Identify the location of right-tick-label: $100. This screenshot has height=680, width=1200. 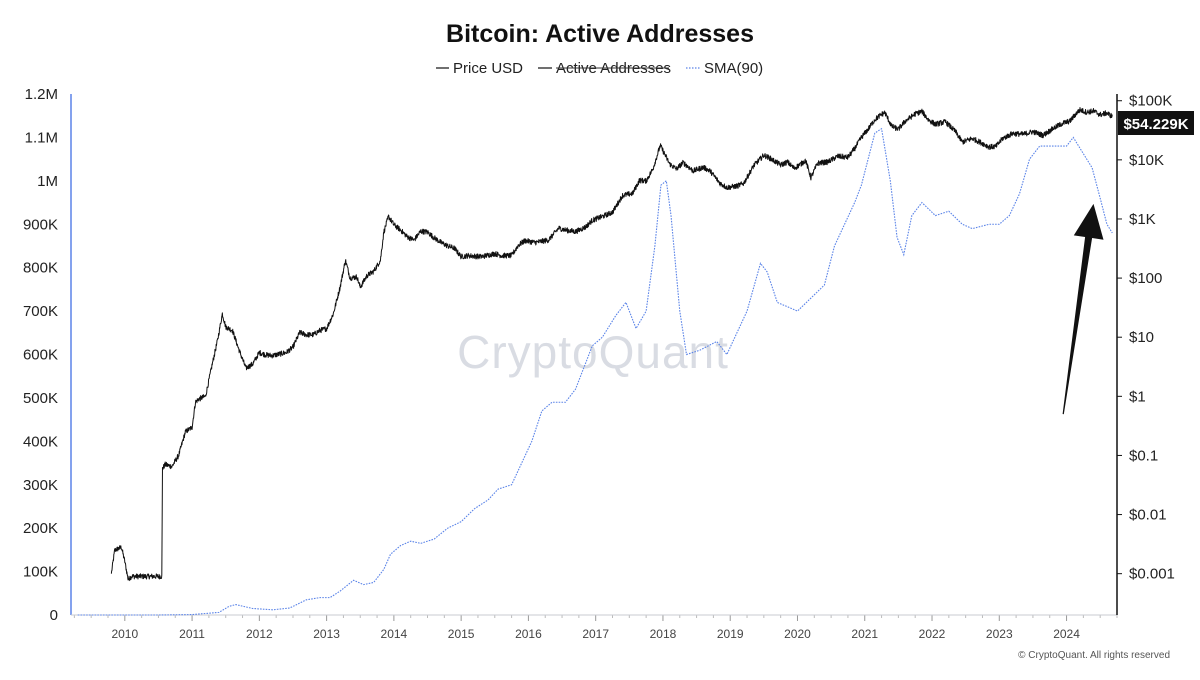
(1145, 278).